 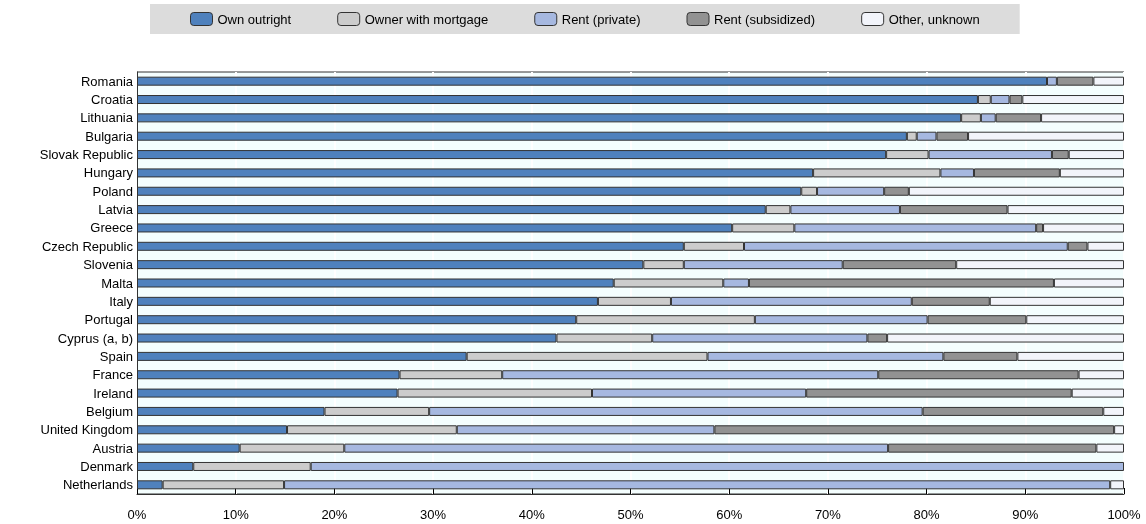 I want to click on x-tick-label: 10%, so click(x=236, y=514).